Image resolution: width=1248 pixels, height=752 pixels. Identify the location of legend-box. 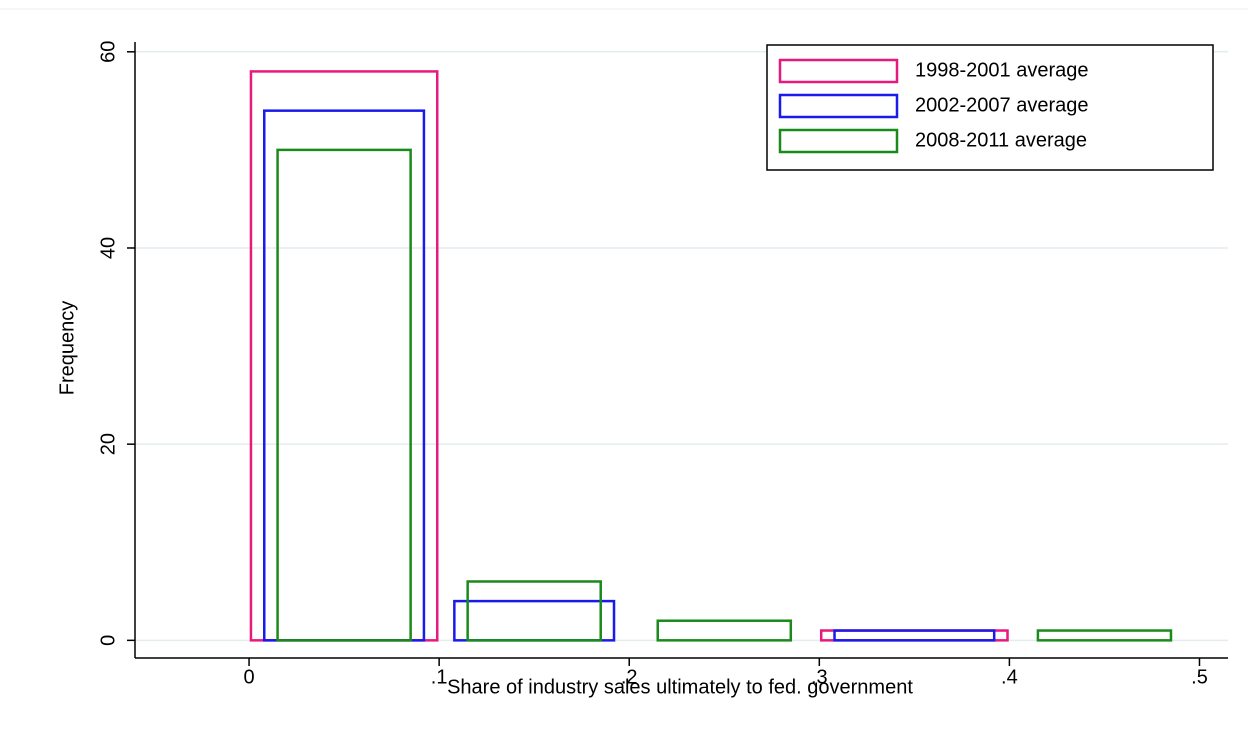
(990, 107).